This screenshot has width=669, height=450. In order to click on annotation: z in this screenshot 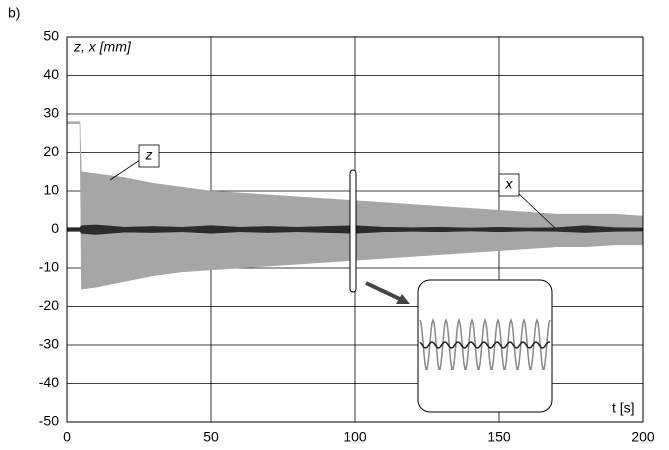, I will do `click(149, 155)`.